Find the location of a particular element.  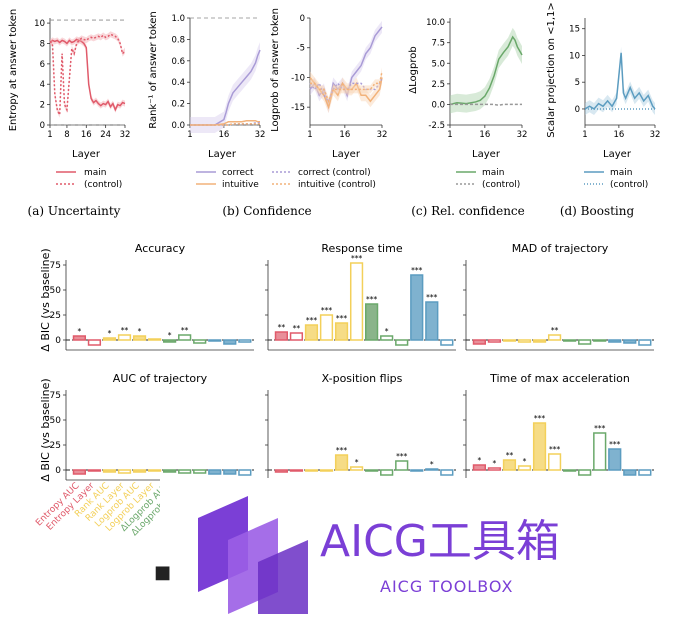

xlabel-dlogprob: Layer is located at coordinates (486, 154).